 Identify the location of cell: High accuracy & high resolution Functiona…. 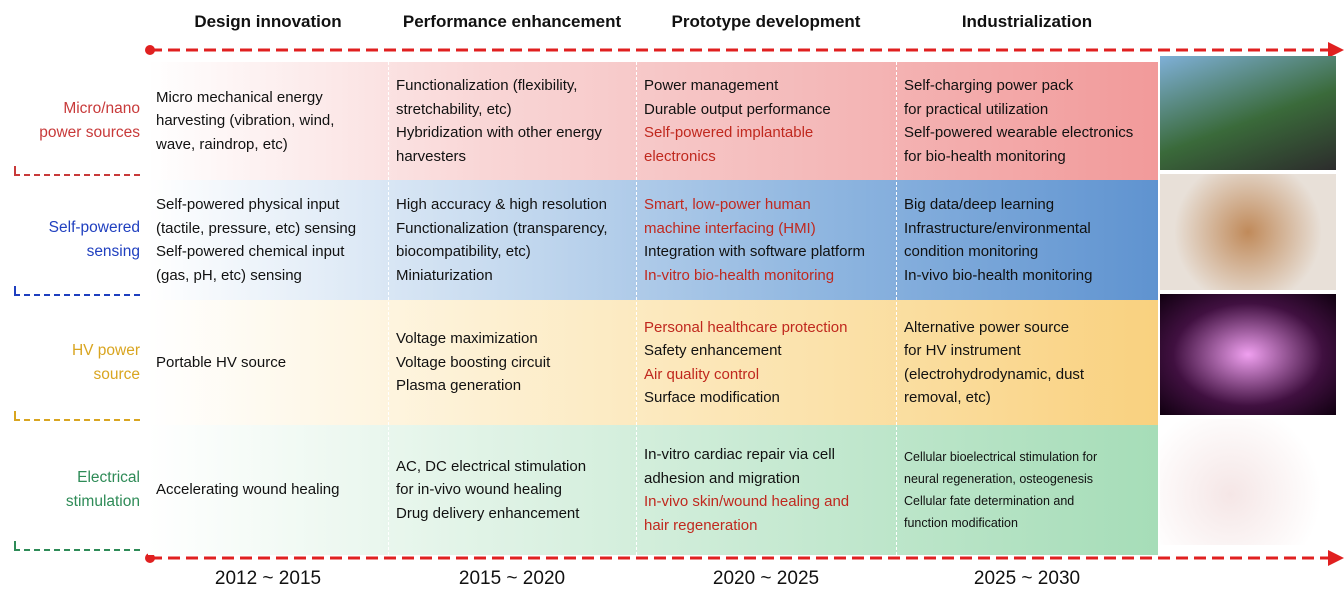
(512, 240).